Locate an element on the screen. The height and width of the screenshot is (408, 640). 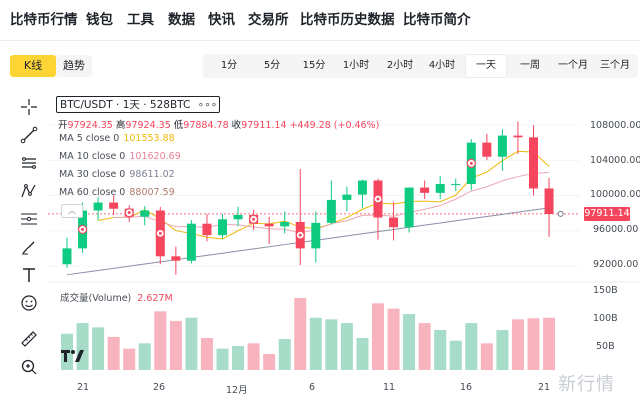
nav-item-btc-history: 比特币历史数据 is located at coordinates (347, 20).